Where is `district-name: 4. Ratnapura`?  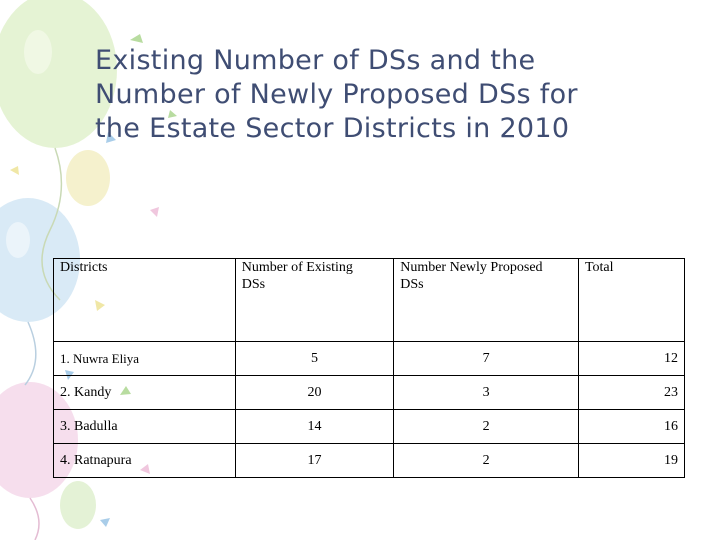 district-name: 4. Ratnapura is located at coordinates (144, 460).